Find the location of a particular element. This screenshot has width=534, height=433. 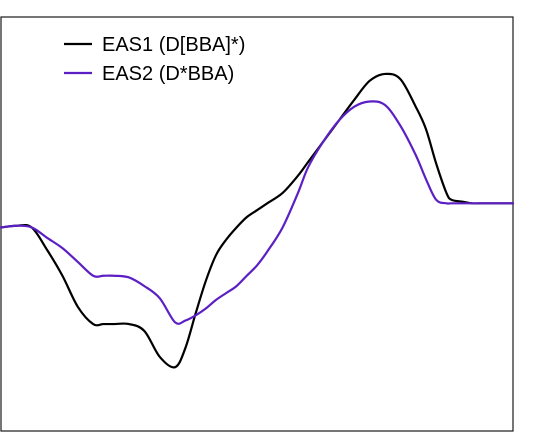

legend-label-eas1: EAS1 (D[BBA]*) is located at coordinates (173, 45).